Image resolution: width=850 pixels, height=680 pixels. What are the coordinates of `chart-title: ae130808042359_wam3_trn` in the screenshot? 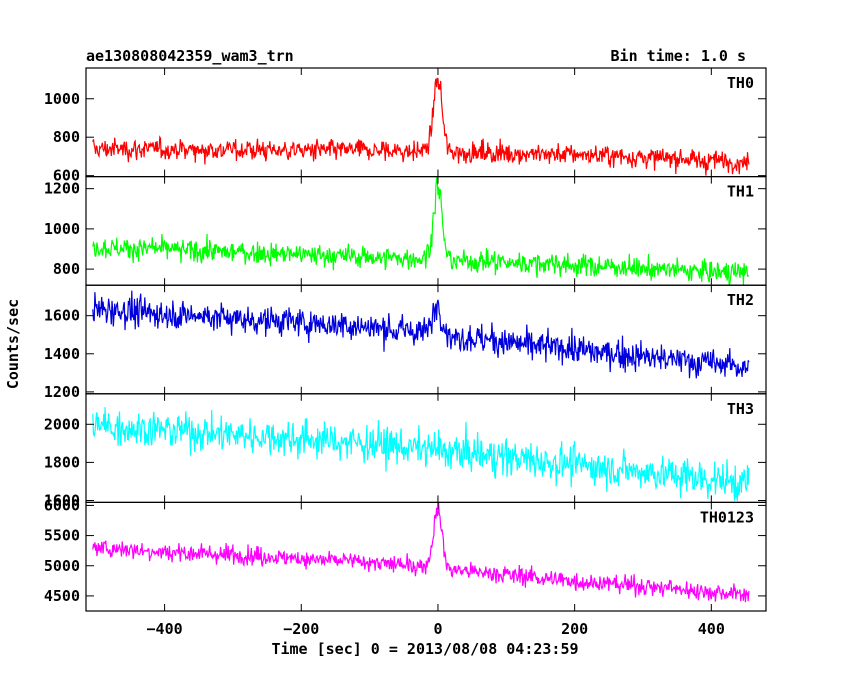 It's located at (190, 56).